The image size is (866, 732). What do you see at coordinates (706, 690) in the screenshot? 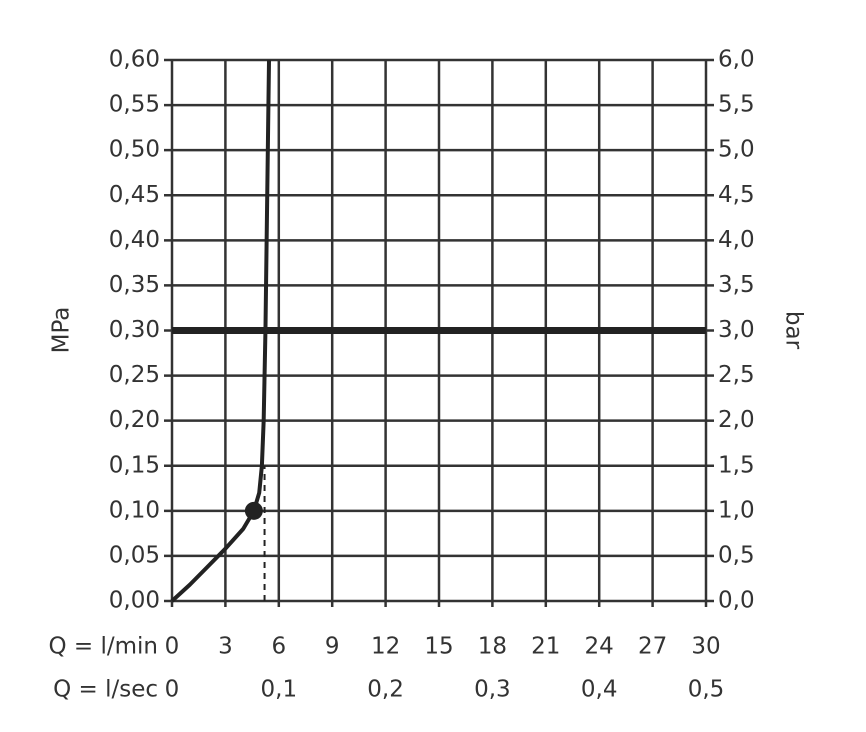
I see `x2-tick-label: 0,5` at bounding box center [706, 690].